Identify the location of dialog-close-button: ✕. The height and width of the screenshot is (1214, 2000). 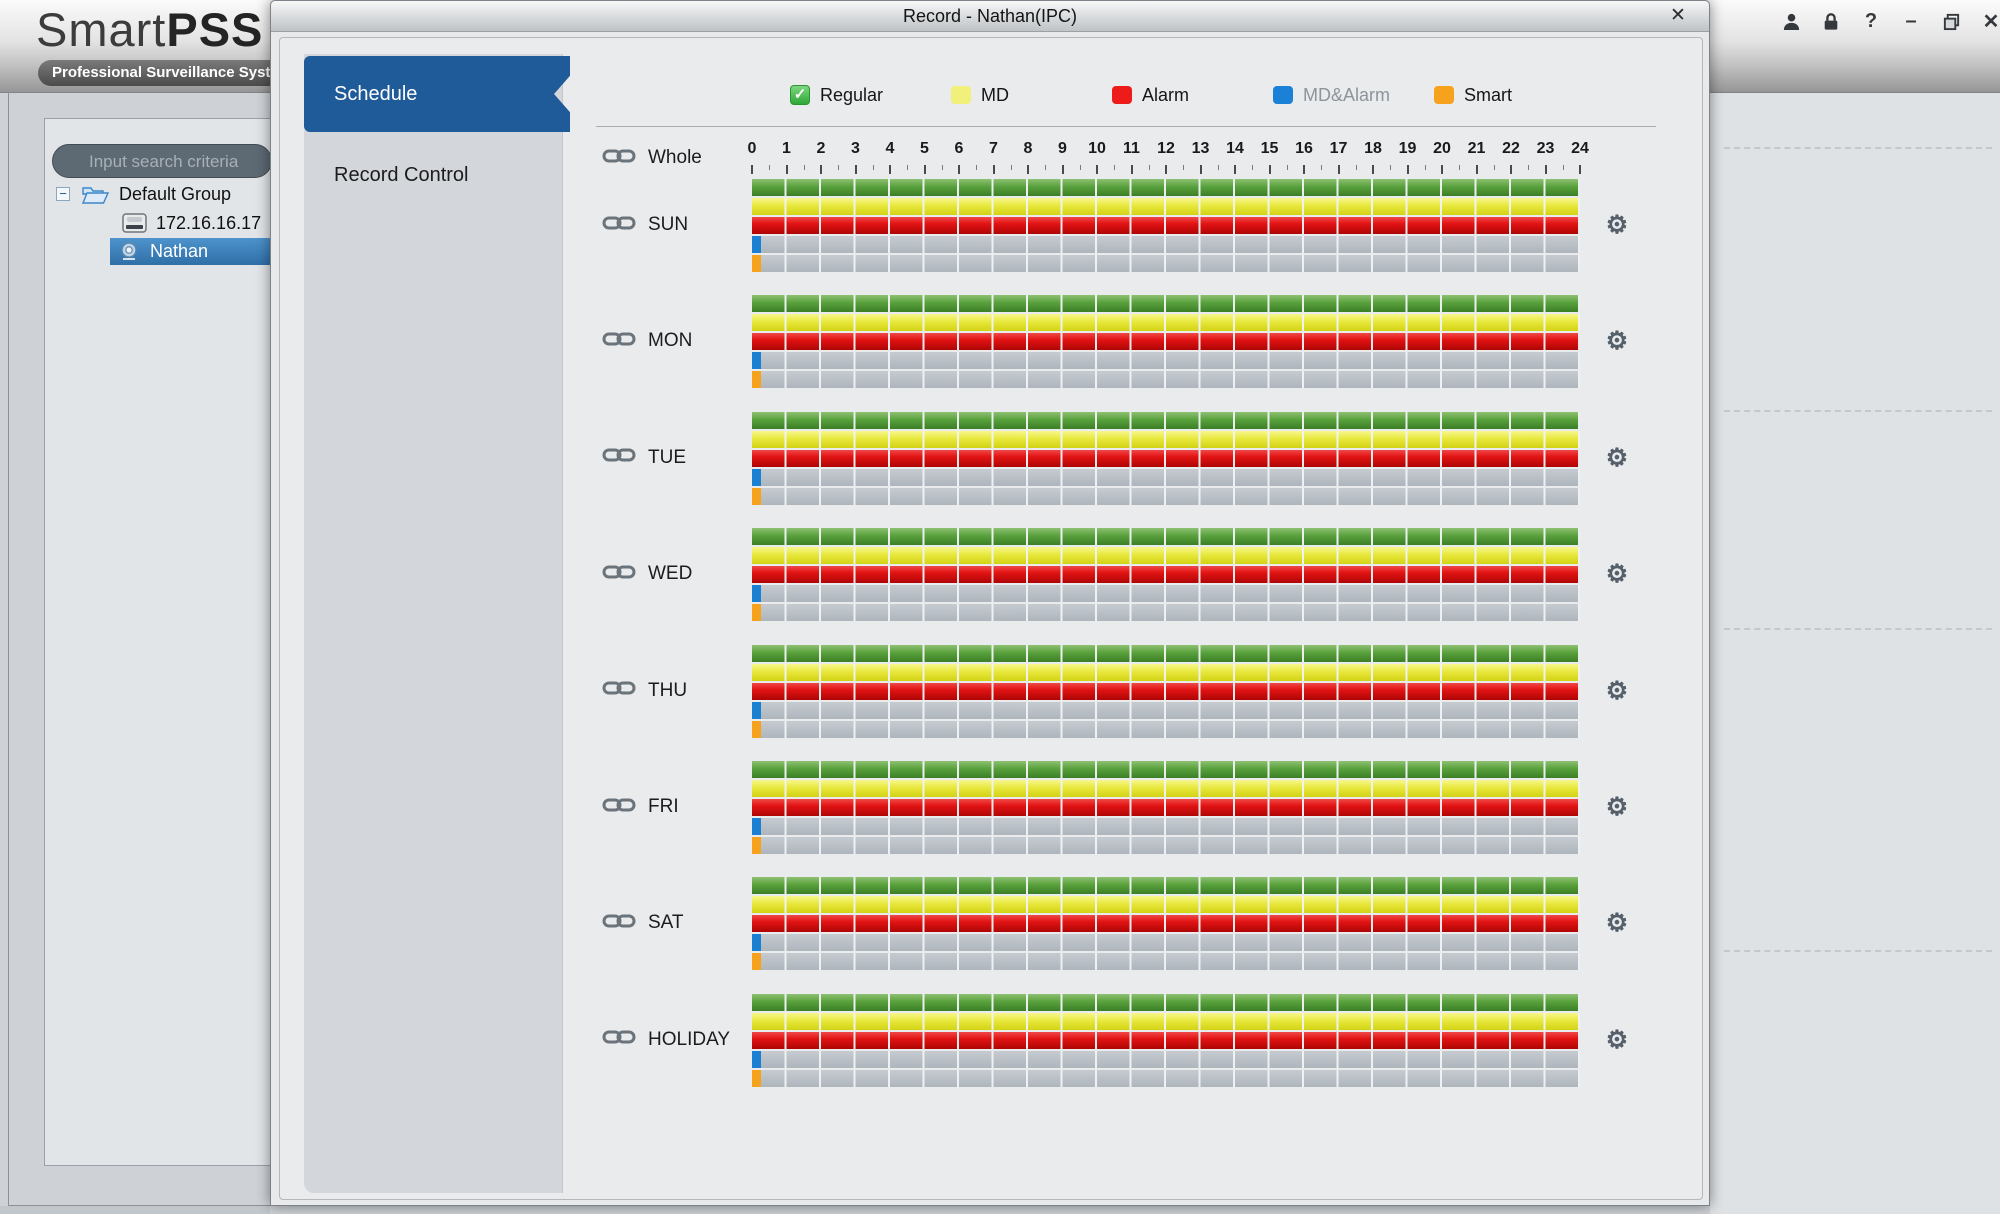
(1678, 15).